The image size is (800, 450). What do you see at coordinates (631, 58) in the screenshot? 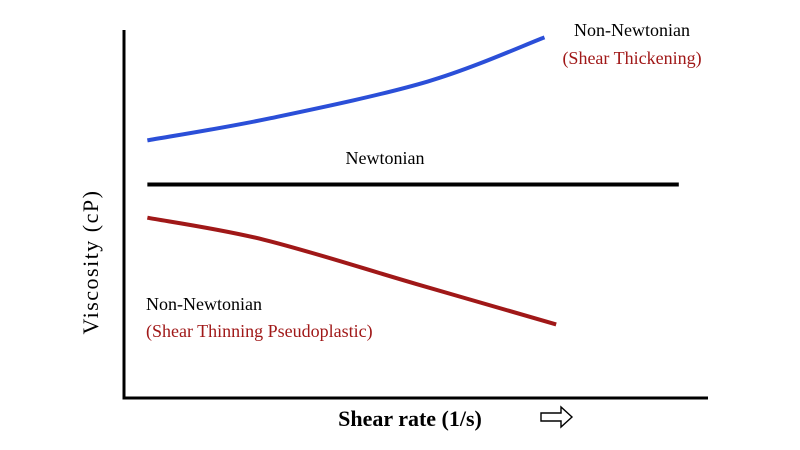
I see `series-sublabel-shear-thickening: (Shear Thickening)` at bounding box center [631, 58].